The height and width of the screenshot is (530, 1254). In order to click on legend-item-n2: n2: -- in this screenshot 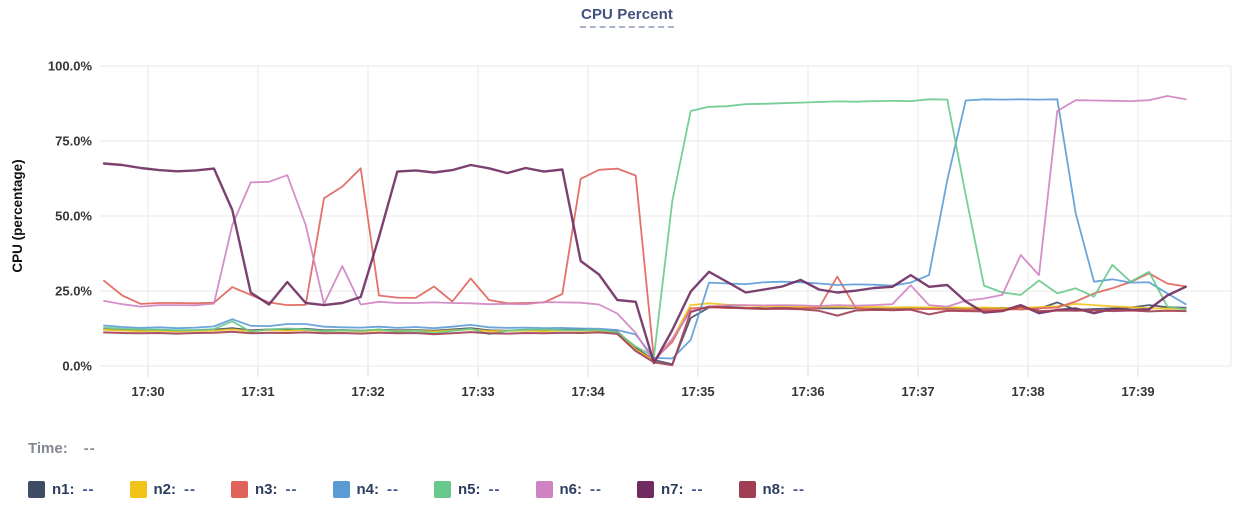, I will do `click(163, 489)`.